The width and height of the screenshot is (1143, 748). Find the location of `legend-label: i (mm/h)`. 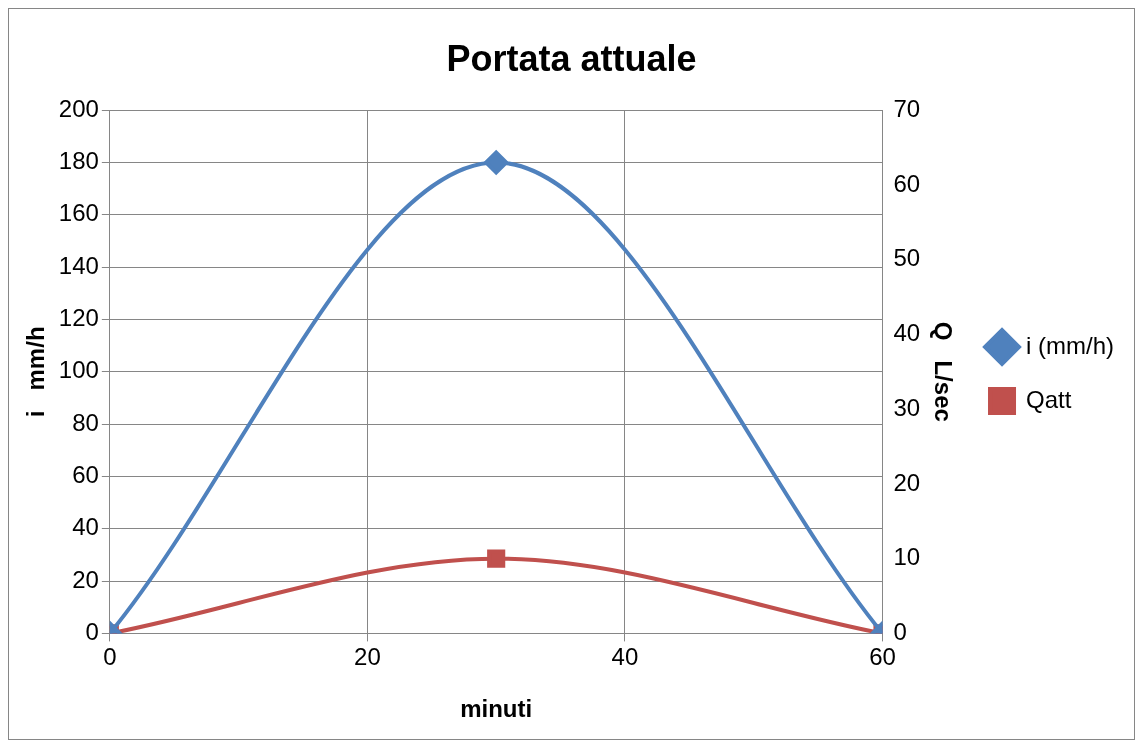

legend-label: i (mm/h) is located at coordinates (1070, 345).